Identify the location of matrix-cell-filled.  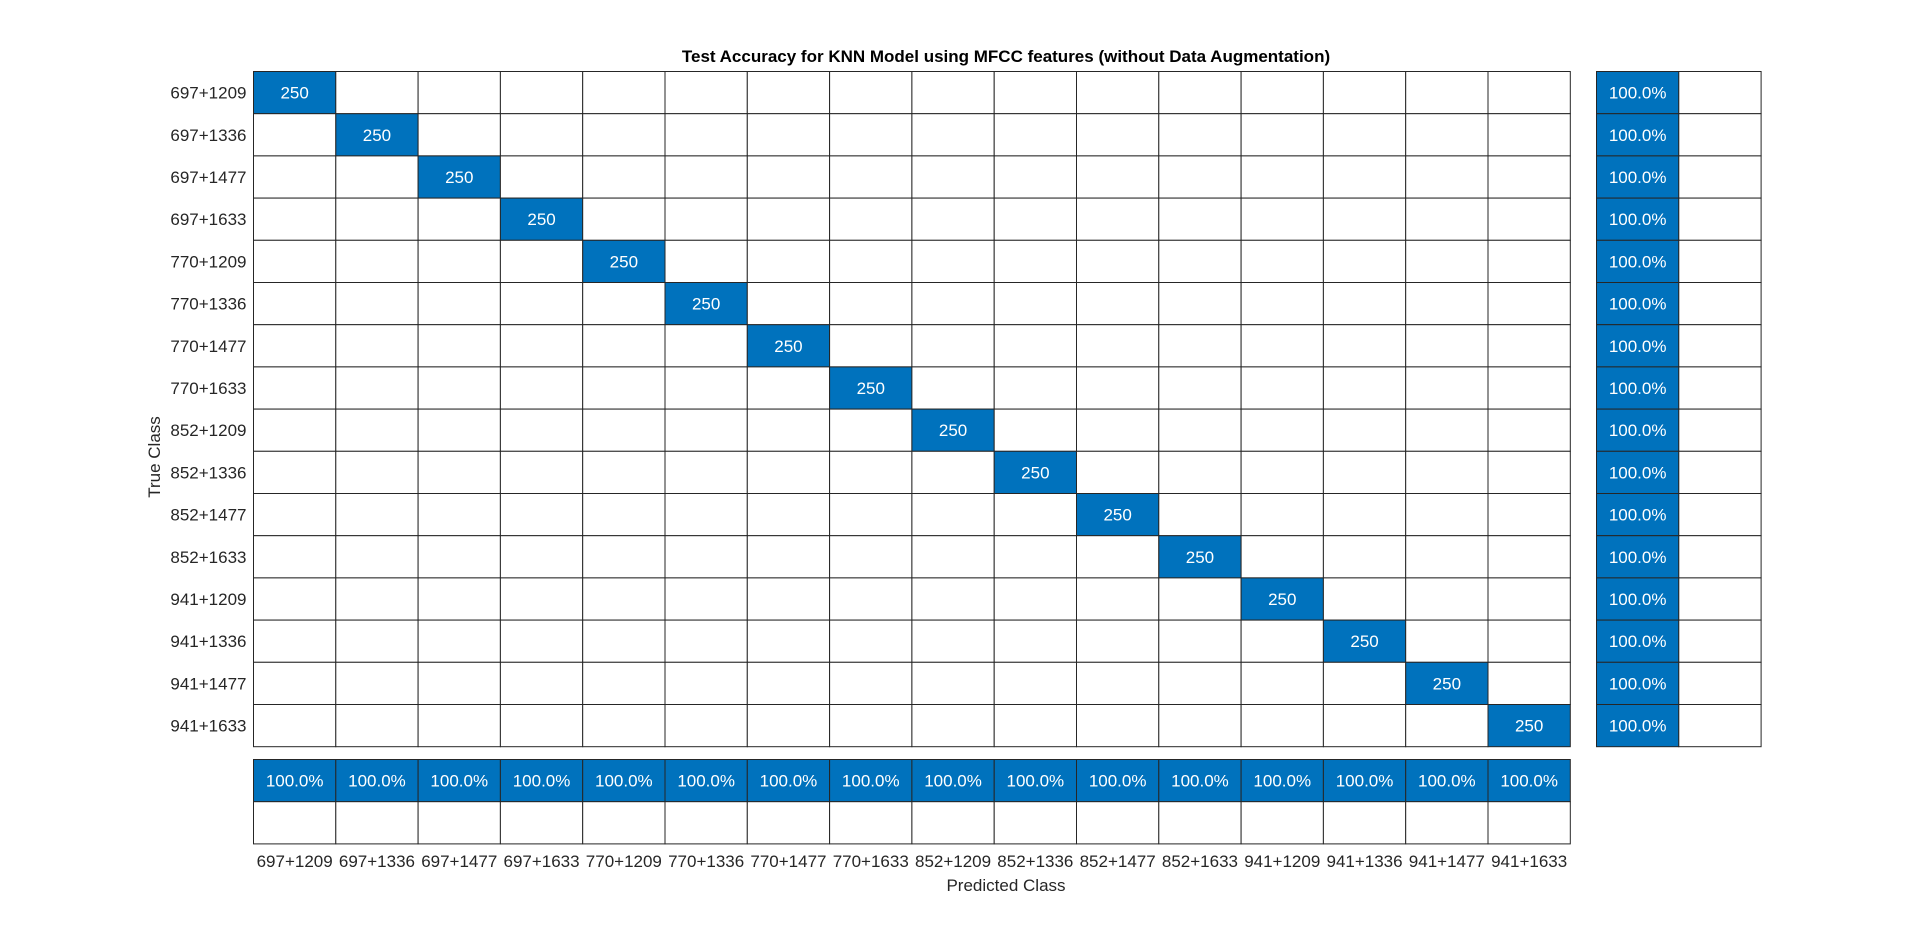
(1364, 641).